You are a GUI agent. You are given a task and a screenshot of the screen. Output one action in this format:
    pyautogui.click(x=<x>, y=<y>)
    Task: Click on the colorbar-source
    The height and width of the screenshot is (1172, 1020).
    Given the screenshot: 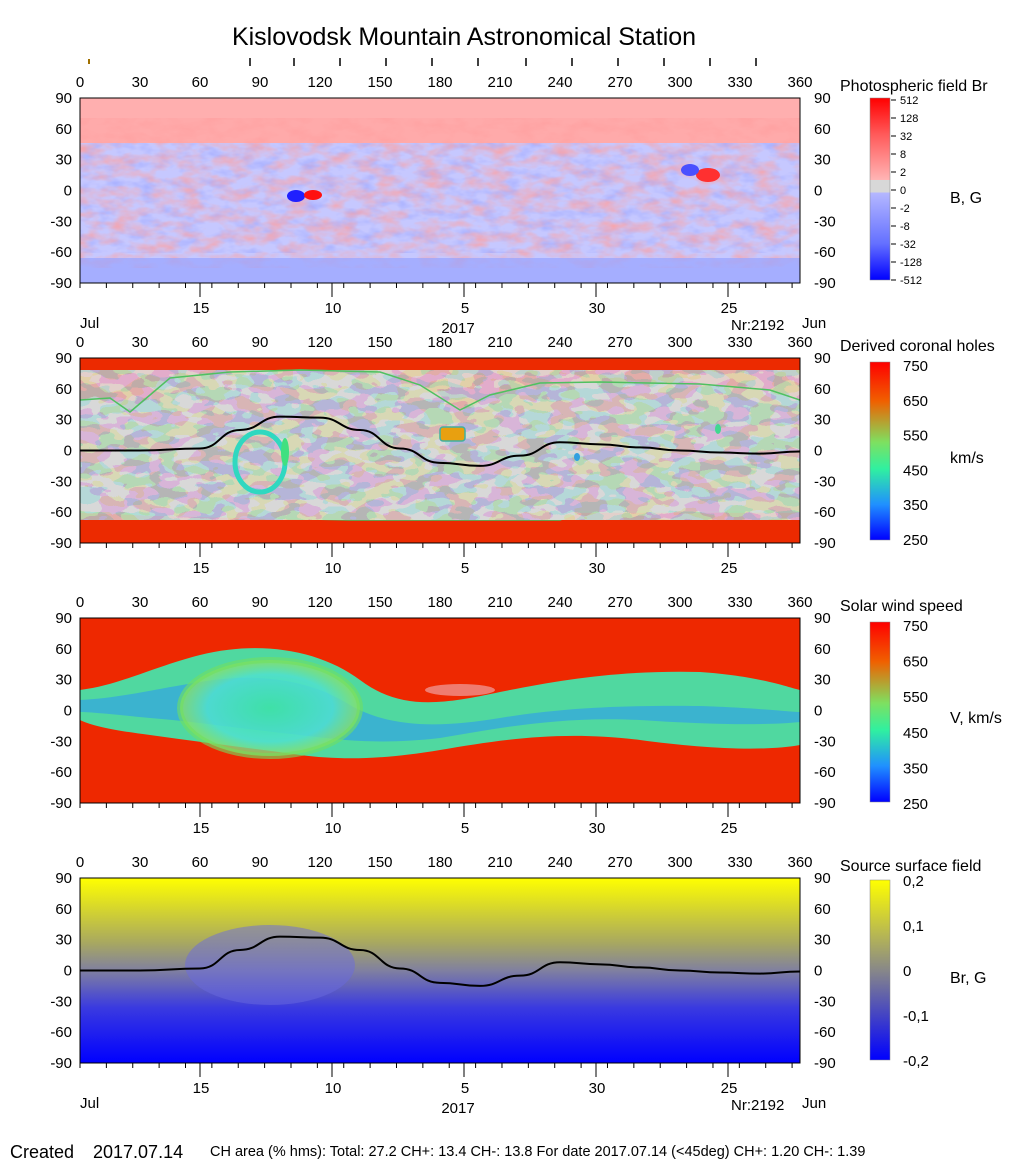 What is the action you would take?
    pyautogui.click(x=880, y=970)
    